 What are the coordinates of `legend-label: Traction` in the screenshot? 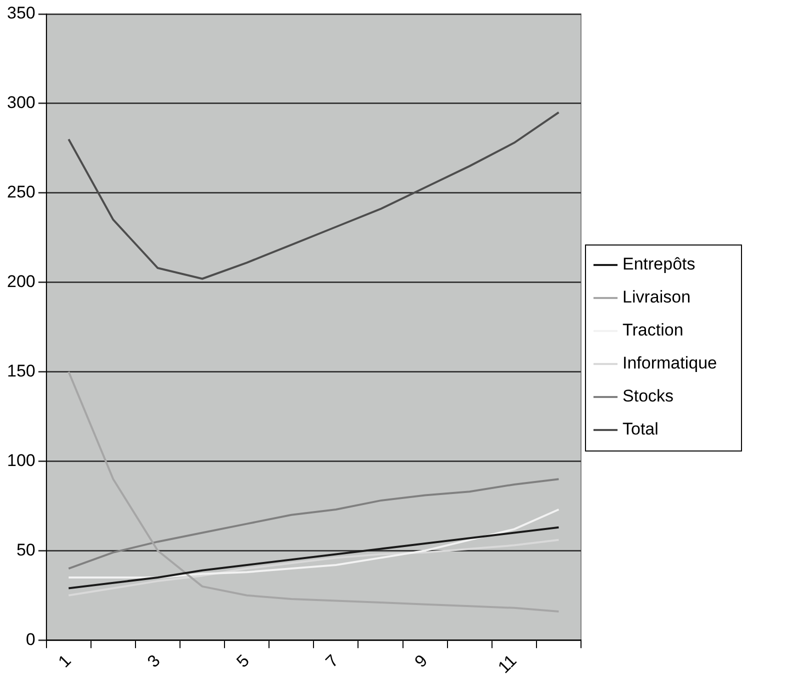 It's located at (653, 330).